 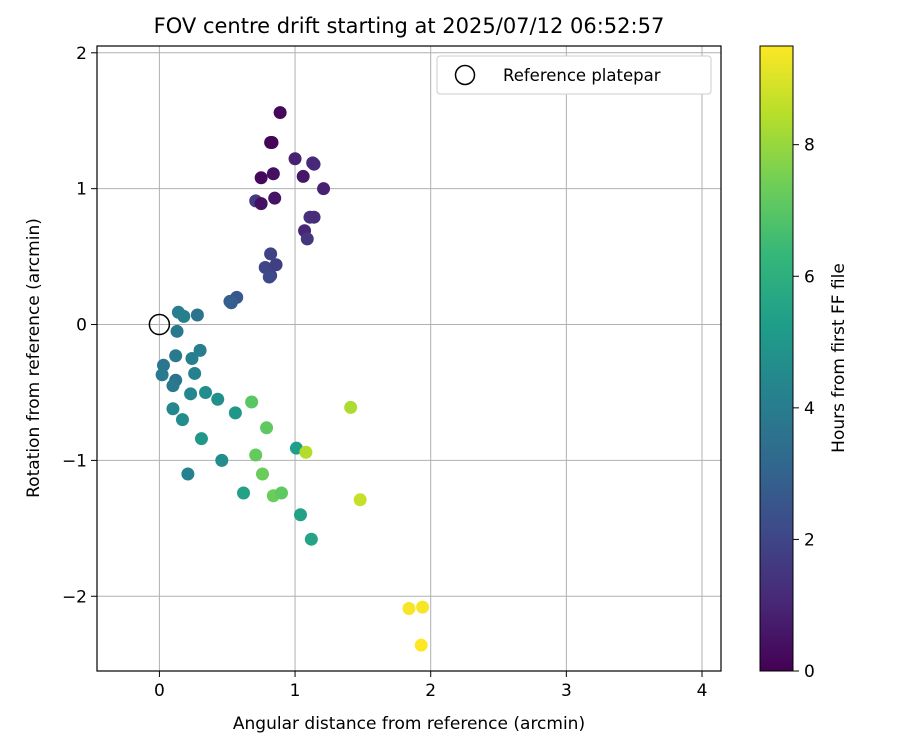 I want to click on colorbar-tick-label: 2, so click(x=809, y=540).